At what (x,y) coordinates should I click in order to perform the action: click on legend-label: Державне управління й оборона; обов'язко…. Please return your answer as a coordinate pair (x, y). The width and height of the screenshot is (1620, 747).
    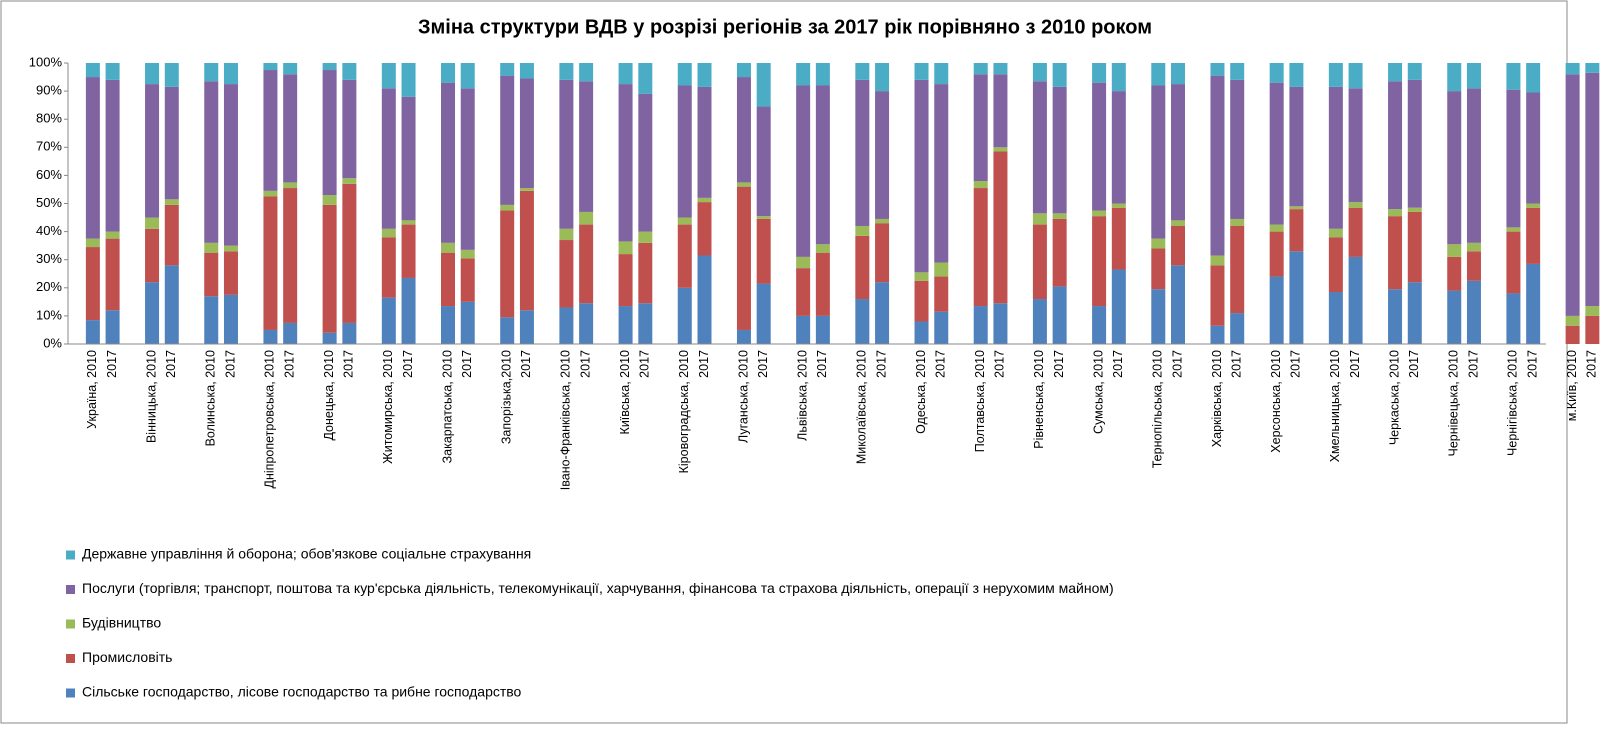
    Looking at the image, I should click on (306, 554).